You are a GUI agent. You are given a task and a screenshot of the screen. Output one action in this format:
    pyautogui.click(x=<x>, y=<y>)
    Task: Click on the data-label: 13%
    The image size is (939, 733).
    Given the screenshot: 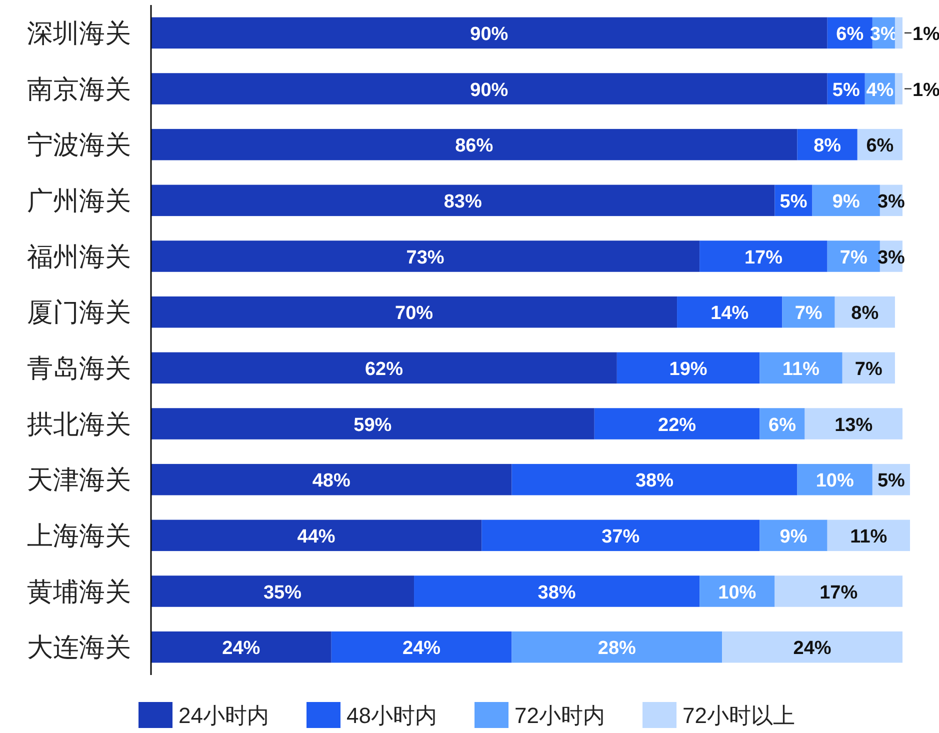 What is the action you would take?
    pyautogui.click(x=853, y=425)
    